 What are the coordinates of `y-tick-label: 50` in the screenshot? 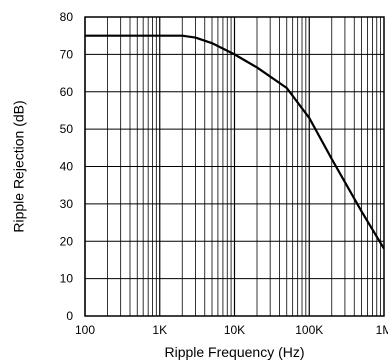 It's located at (67, 129).